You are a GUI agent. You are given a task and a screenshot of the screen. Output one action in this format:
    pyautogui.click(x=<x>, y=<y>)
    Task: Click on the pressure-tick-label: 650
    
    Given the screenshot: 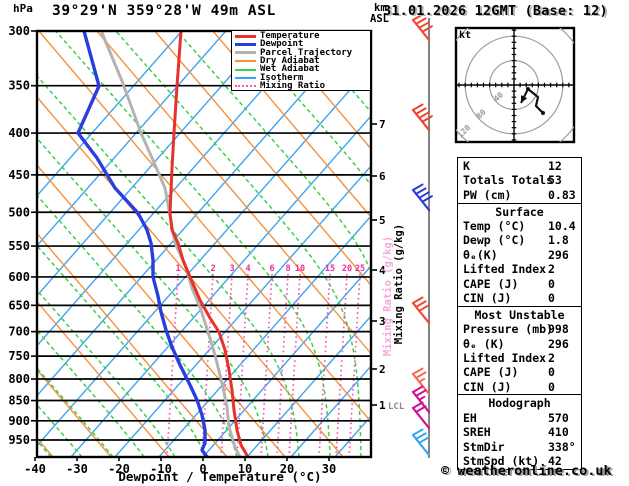 What is the action you would take?
    pyautogui.click(x=19, y=305)
    